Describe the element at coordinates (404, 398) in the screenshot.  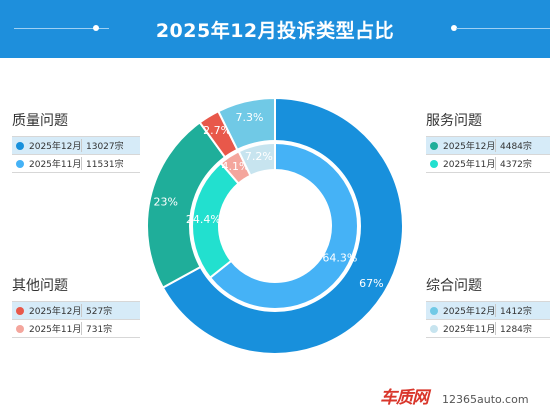
I see `watermark-brand: 车质网` at that location.